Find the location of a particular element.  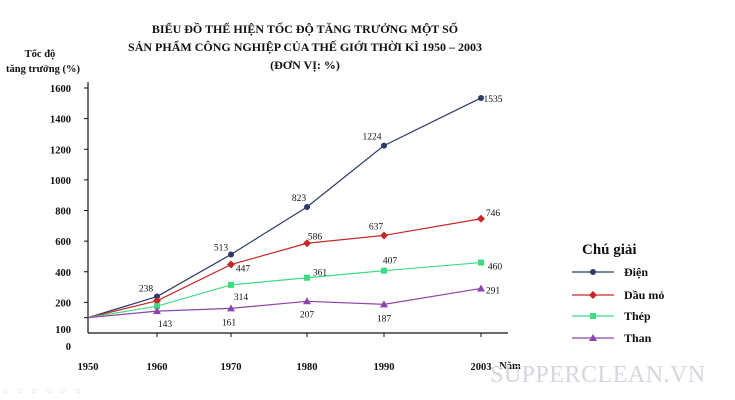

x-tick-labels: 1950 1960 1970 1980 1990 2003 Năm is located at coordinates (299, 353).